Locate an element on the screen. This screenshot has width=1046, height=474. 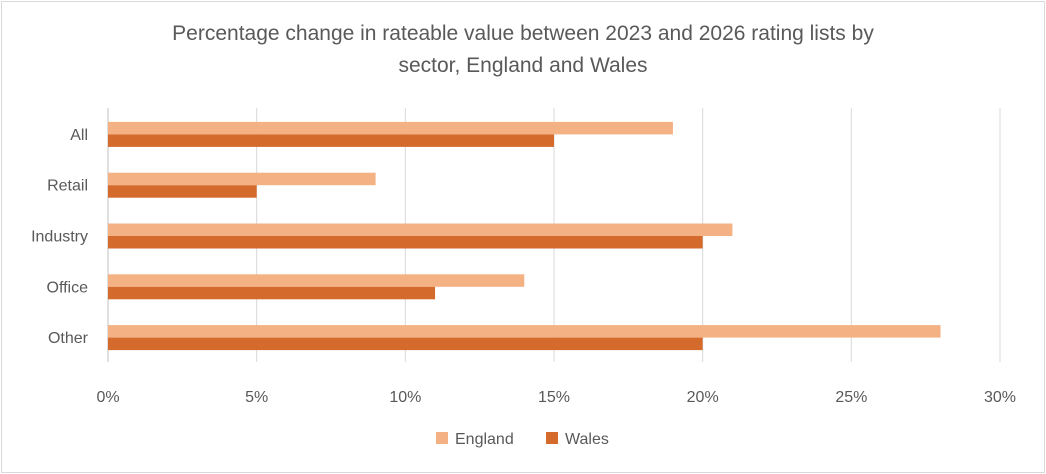
x-tick-label: 0% is located at coordinates (107, 397).